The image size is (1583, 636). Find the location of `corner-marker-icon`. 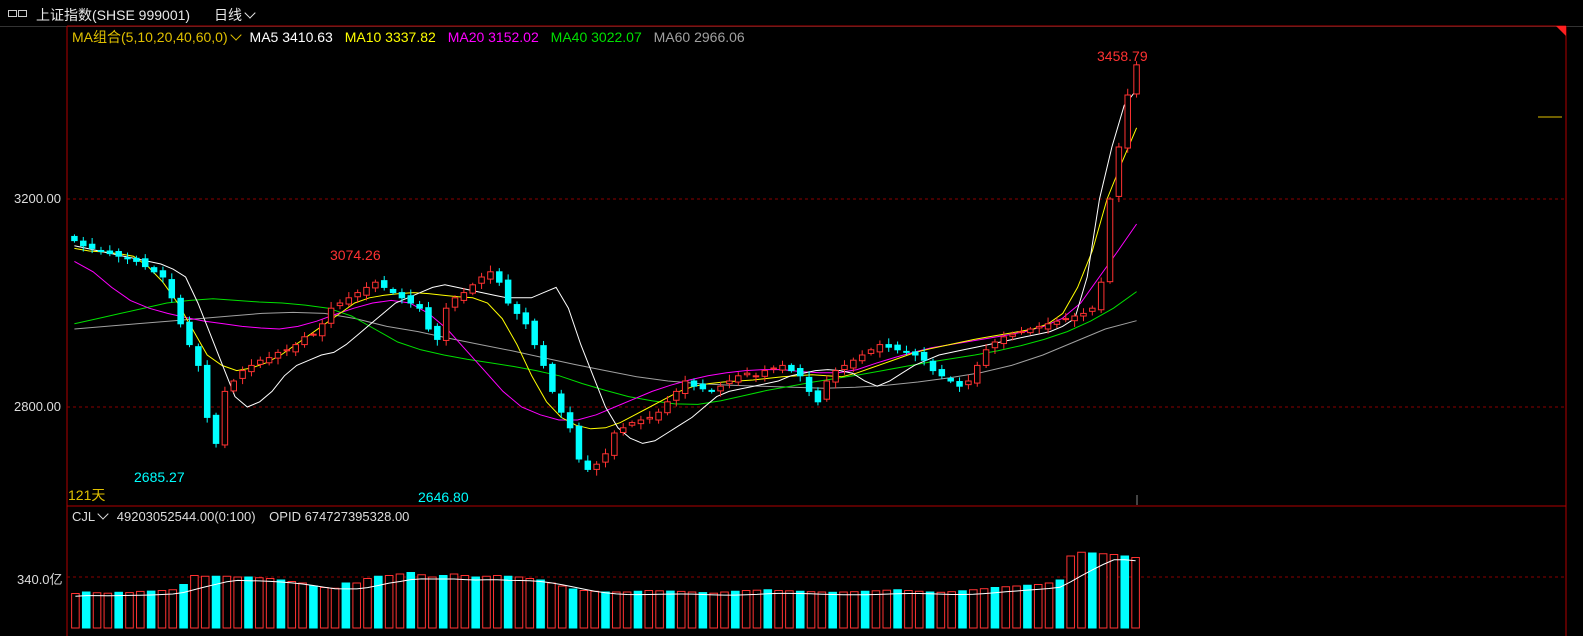

corner-marker-icon is located at coordinates (1561, 31).